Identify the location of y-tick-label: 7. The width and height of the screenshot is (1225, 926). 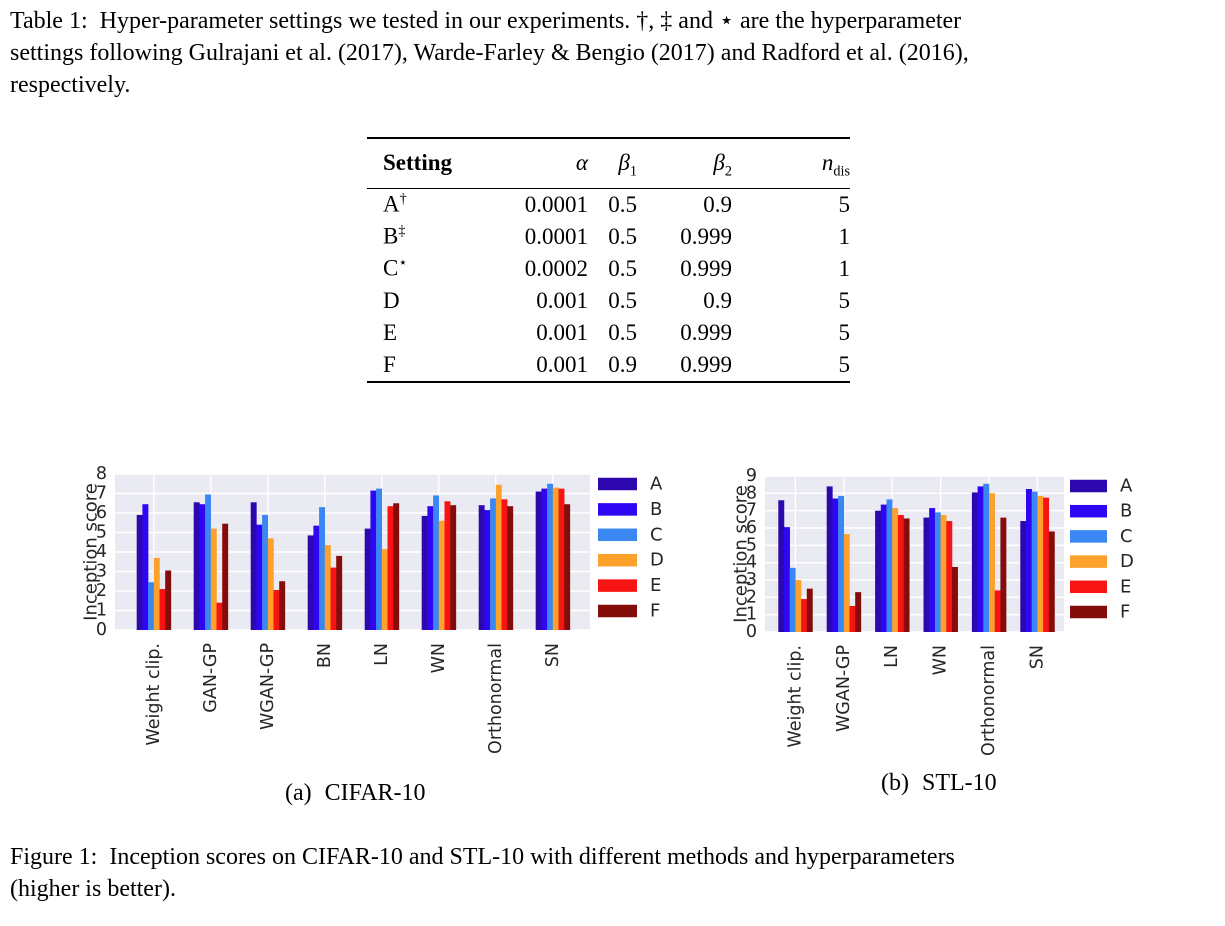
(101, 494).